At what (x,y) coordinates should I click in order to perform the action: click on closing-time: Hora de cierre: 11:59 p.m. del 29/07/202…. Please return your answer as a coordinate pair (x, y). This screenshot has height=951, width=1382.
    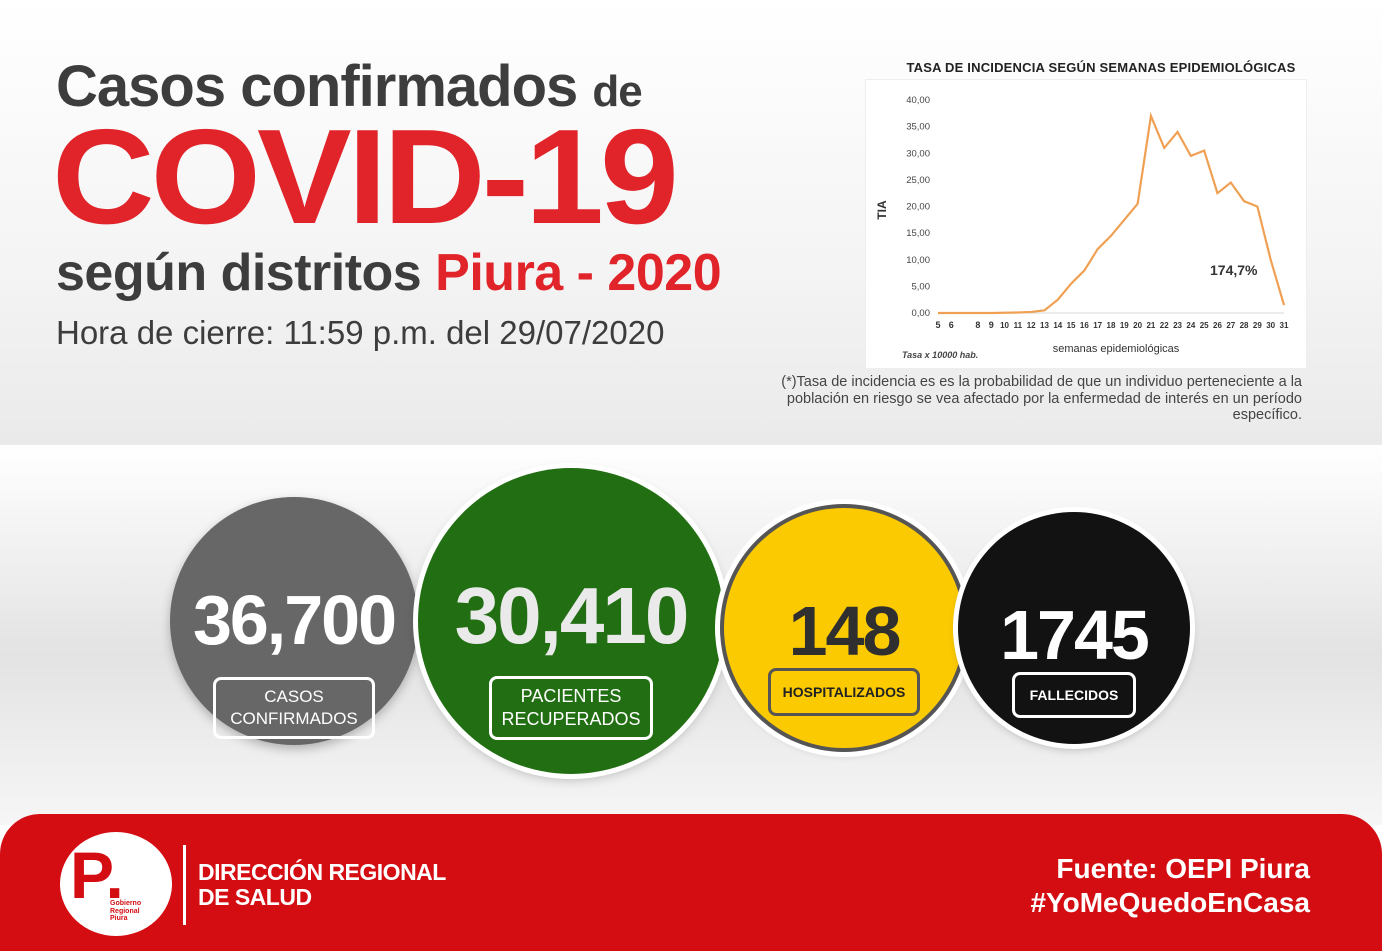
    Looking at the image, I should click on (360, 332).